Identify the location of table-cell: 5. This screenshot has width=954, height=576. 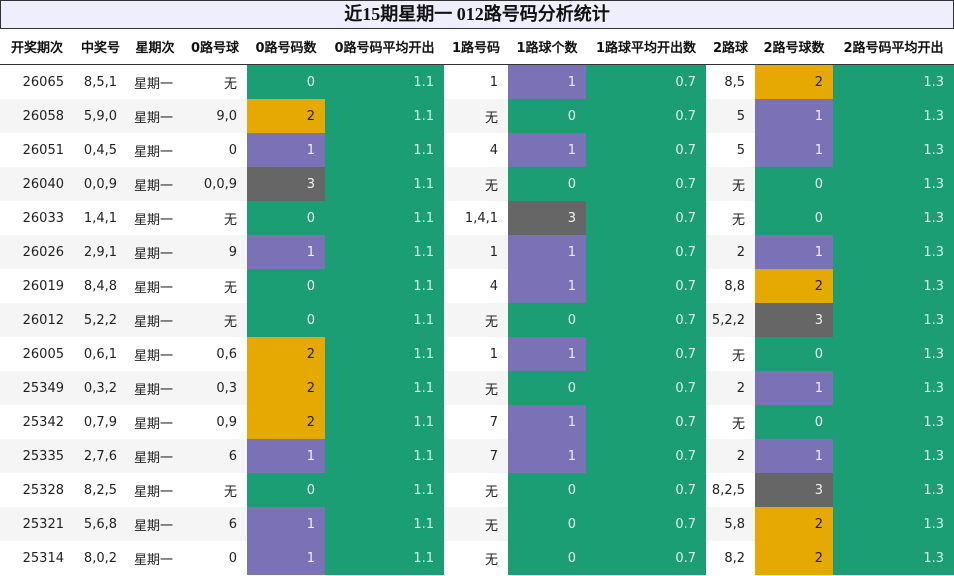
(740, 150).